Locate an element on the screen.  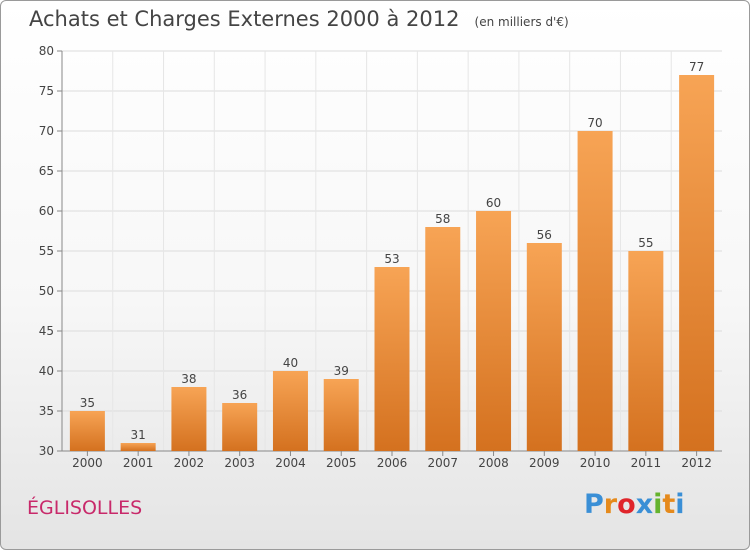
data-label: 60 is located at coordinates (493, 203).